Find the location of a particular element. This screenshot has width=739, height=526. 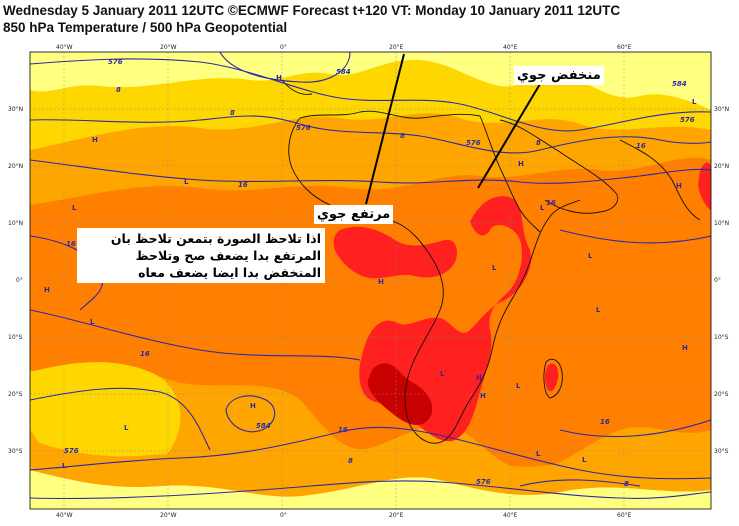

tick-label: 10°N is located at coordinates (721, 223).